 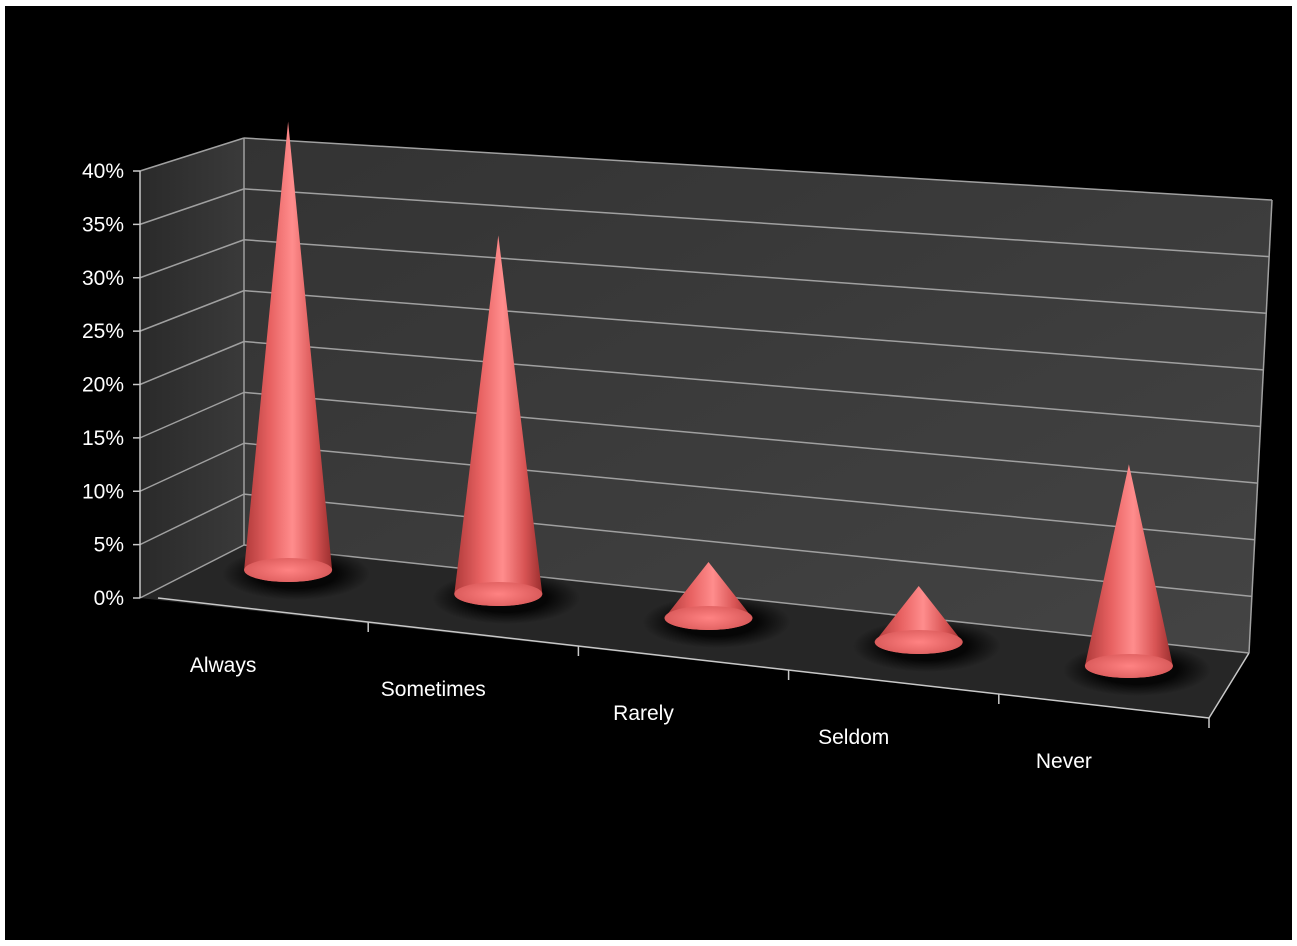 What do you see at coordinates (103, 331) in the screenshot?
I see `y-tick-label: 25%` at bounding box center [103, 331].